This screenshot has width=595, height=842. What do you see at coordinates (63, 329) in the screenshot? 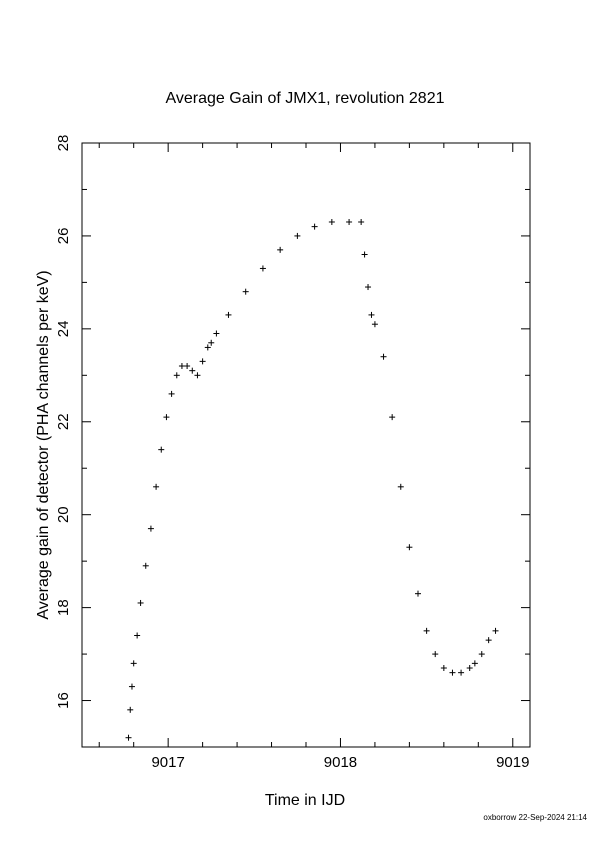
I see `y-tick-label: 24` at bounding box center [63, 329].